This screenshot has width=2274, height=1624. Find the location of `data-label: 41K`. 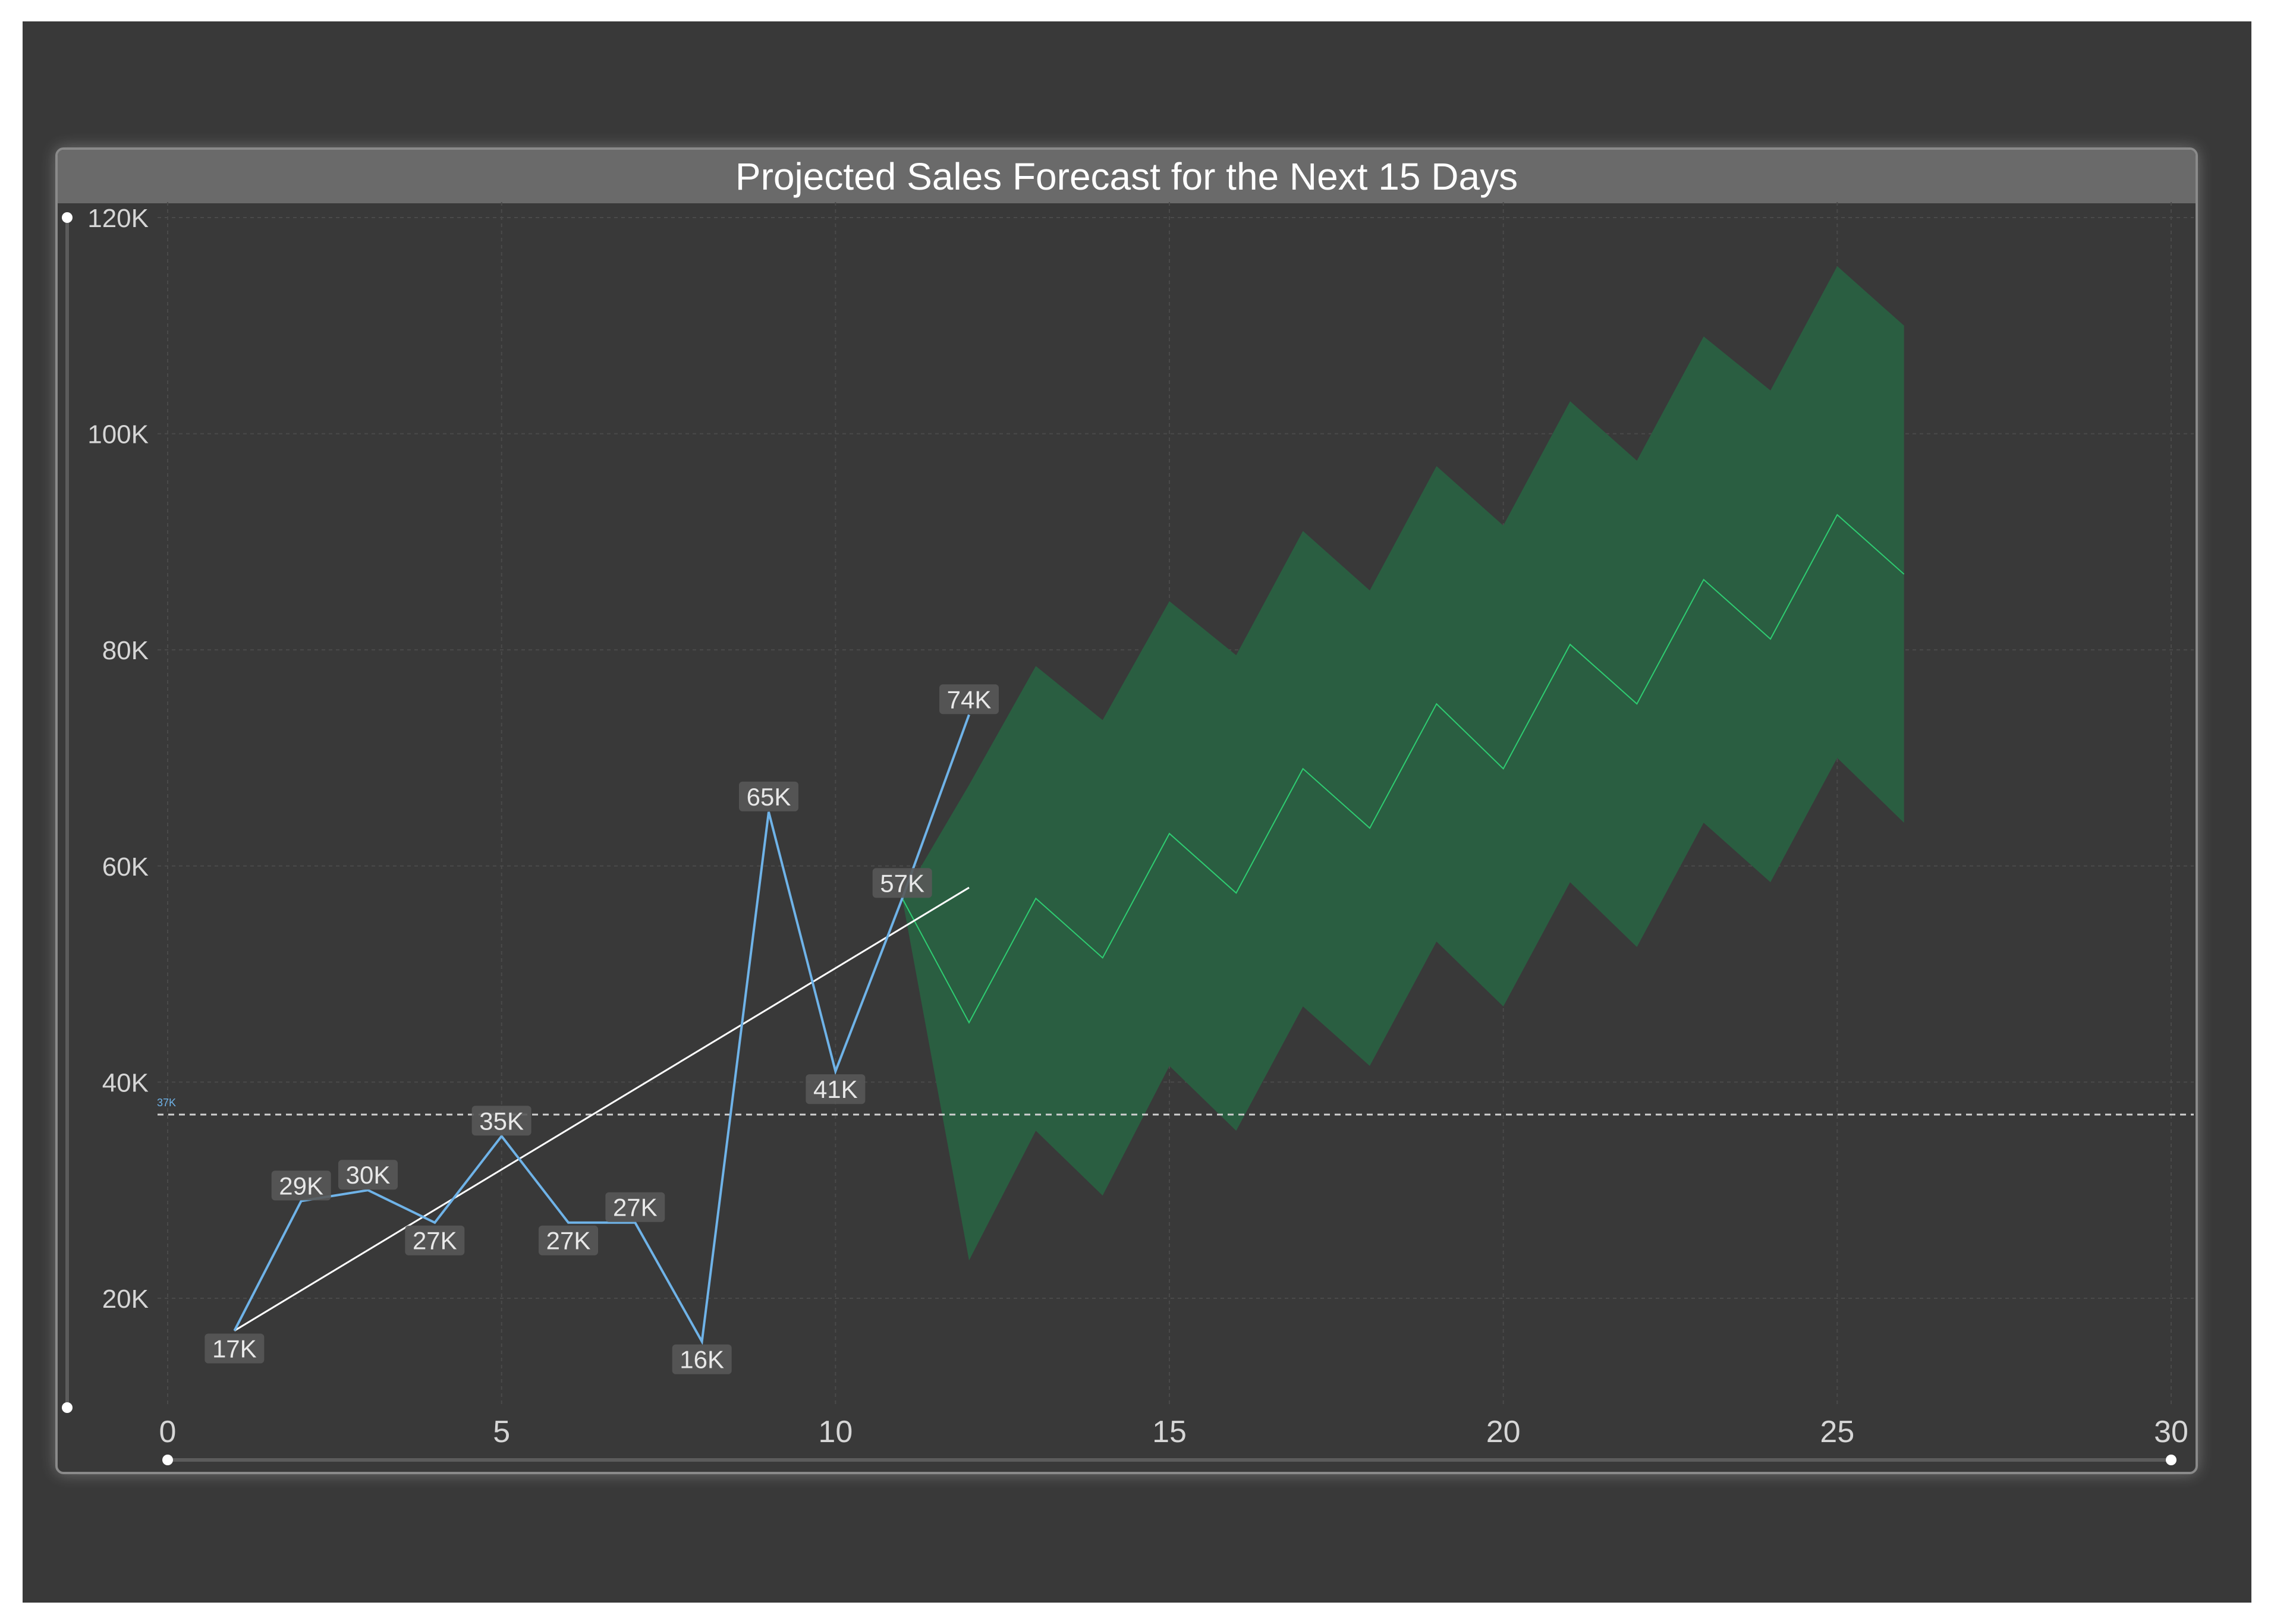

data-label: 41K is located at coordinates (835, 1089).